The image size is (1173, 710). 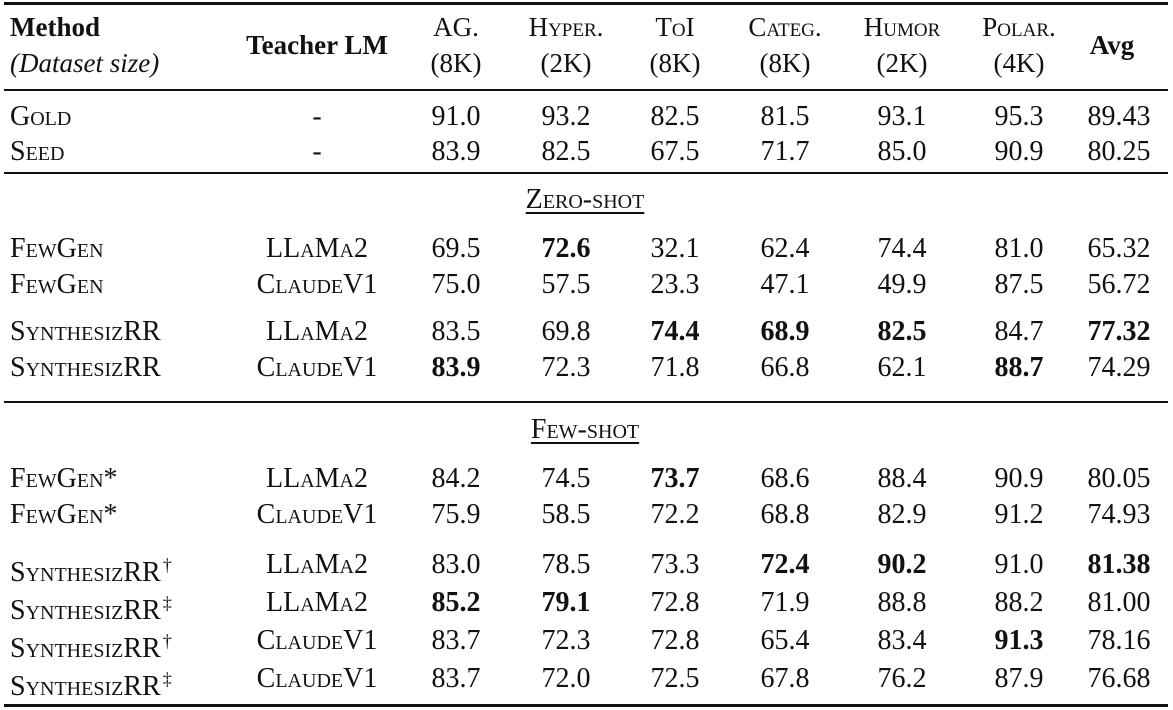 I want to click on header-col-hyper: Hyper., so click(x=566, y=27).